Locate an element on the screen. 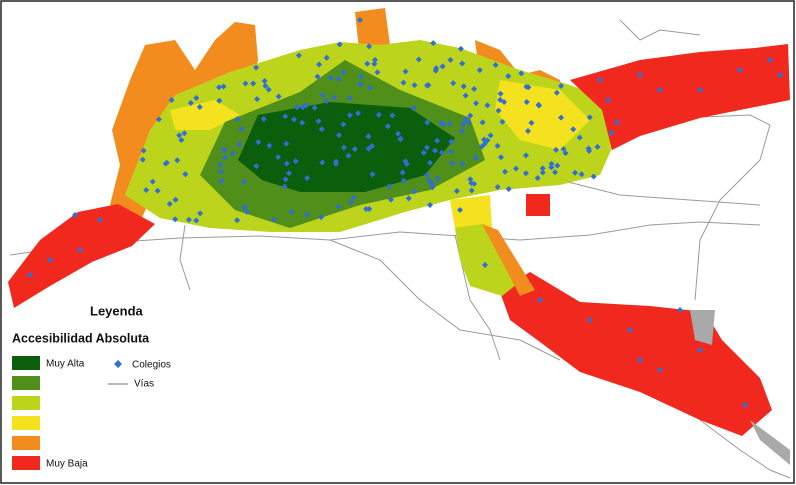  zone-red is located at coordinates (81, 256).